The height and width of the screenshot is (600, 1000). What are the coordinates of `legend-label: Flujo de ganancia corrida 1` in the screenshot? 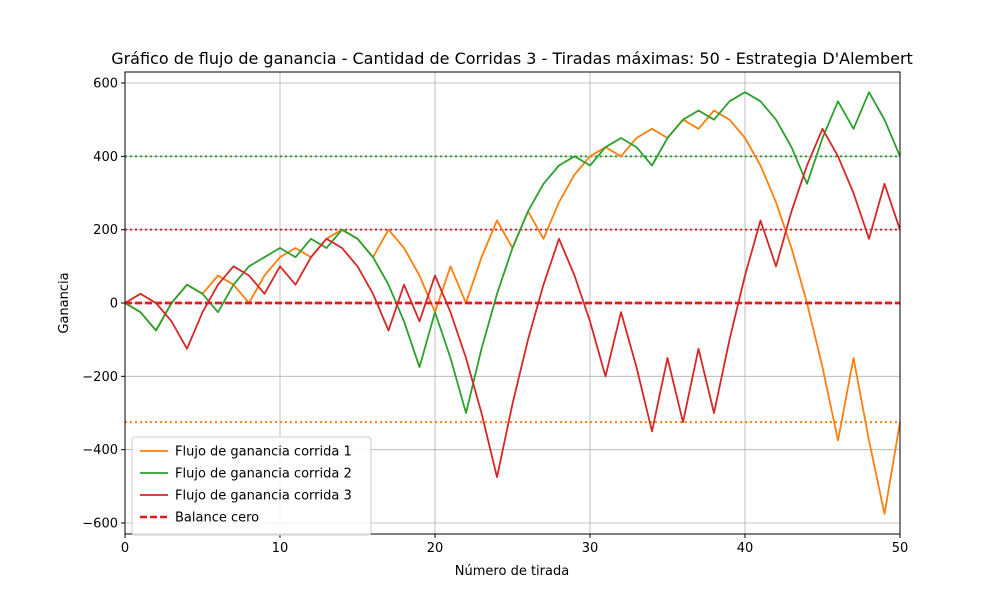 It's located at (263, 452).